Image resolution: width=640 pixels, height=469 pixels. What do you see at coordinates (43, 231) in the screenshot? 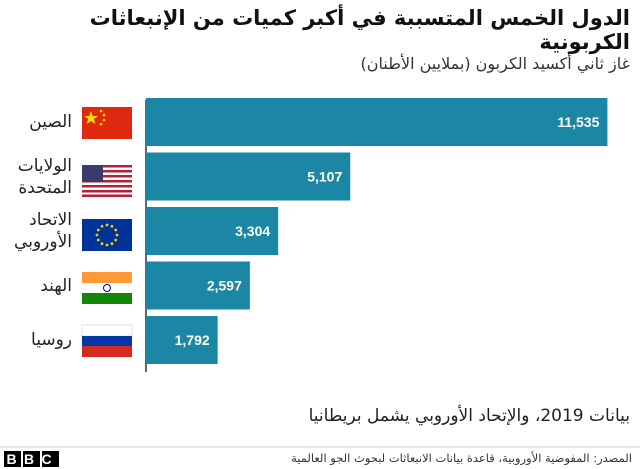
I see `category-label: الاتحاد الأوروبي` at bounding box center [43, 231].